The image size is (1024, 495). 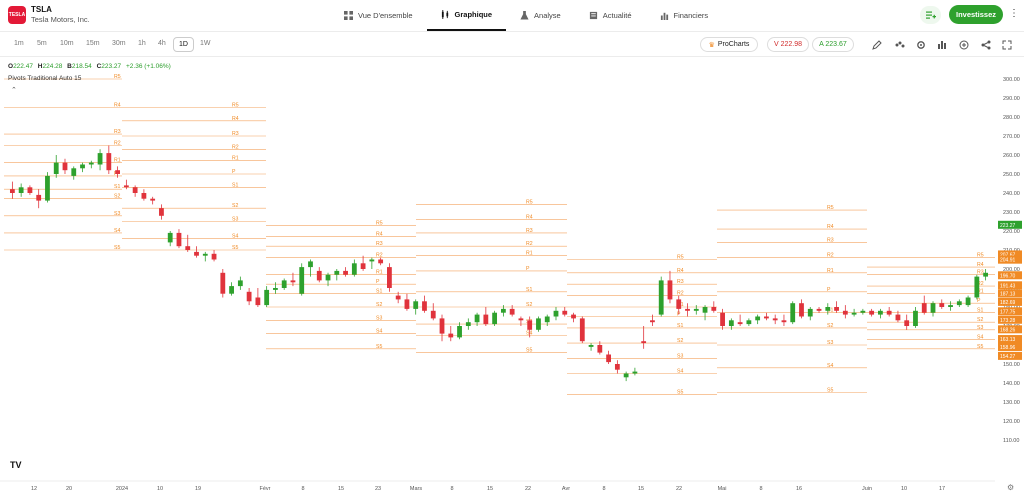 I want to click on tab-overview: Vue D'ensemble, so click(x=378, y=15).